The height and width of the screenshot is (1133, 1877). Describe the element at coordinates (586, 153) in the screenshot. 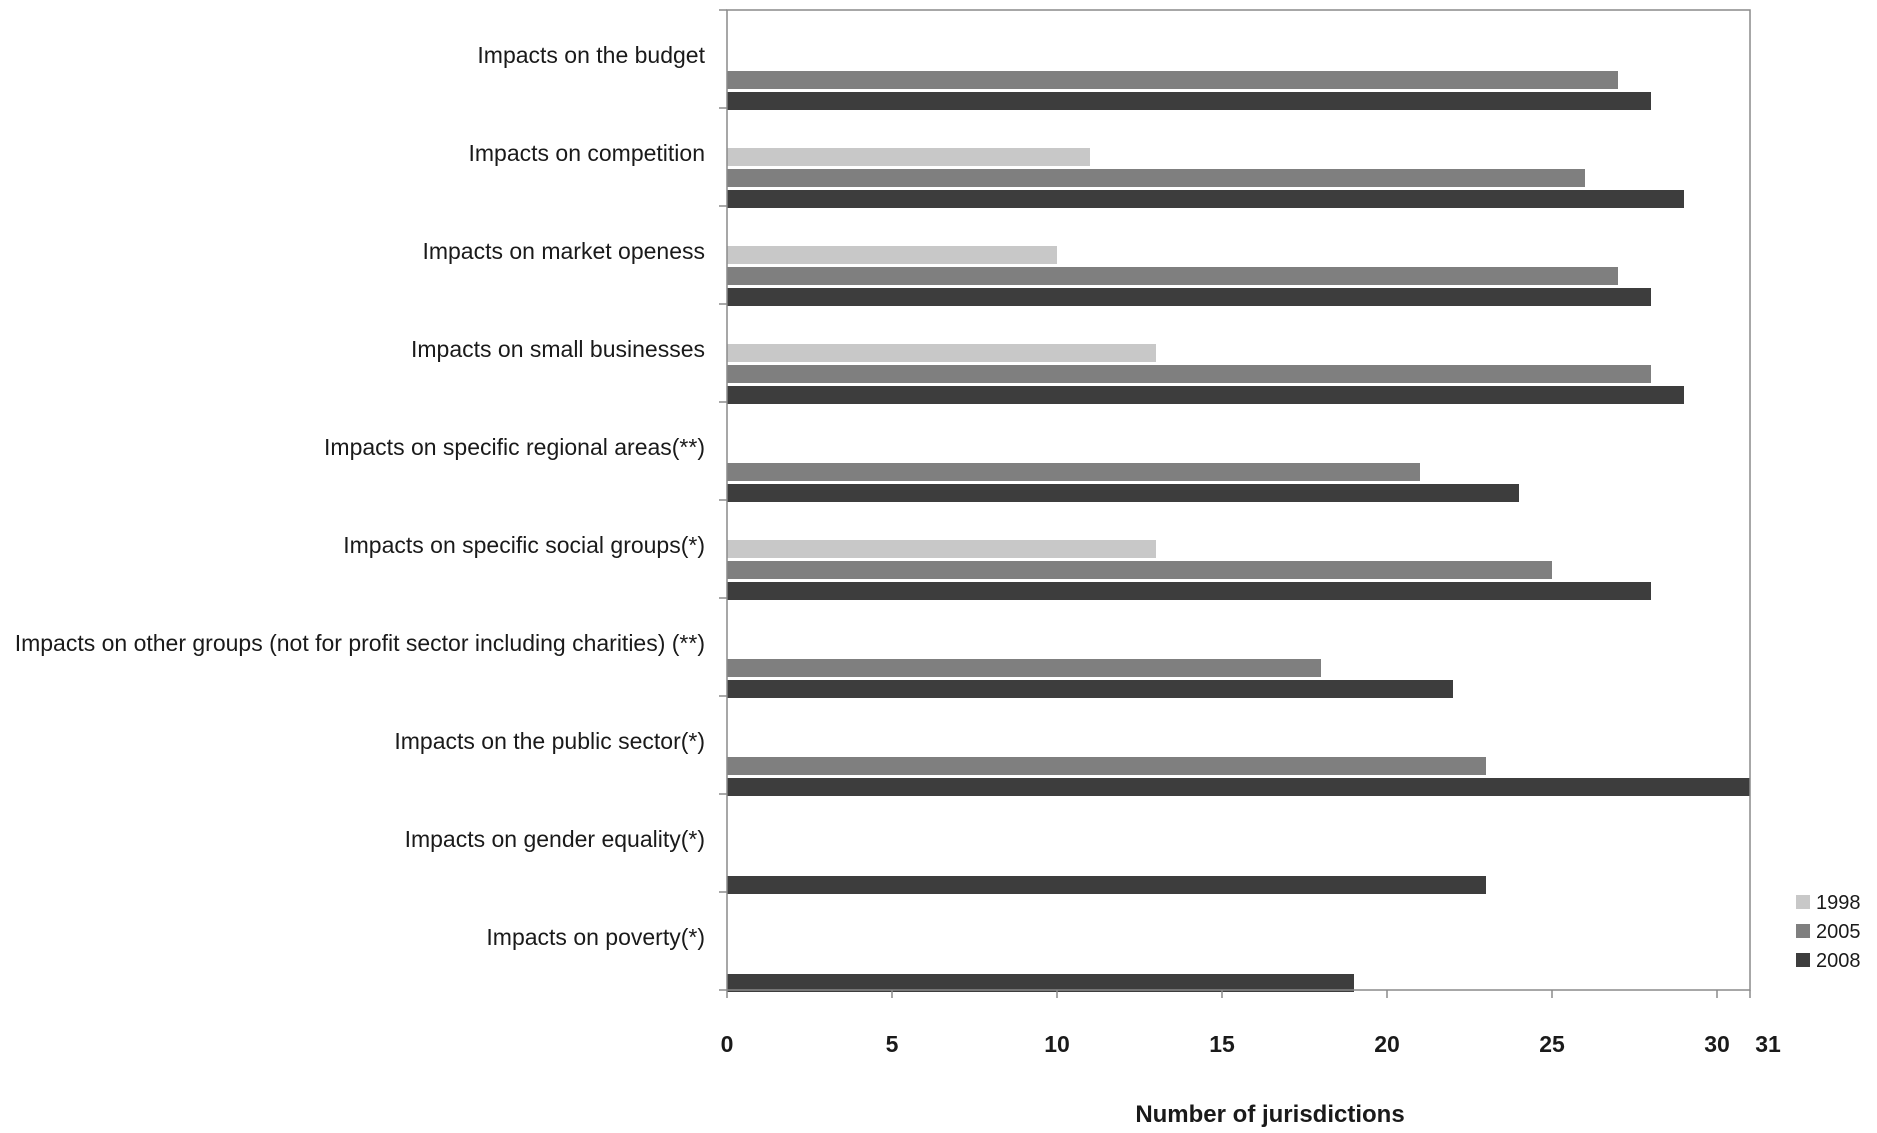

I see `category-label: Impacts on competition` at that location.